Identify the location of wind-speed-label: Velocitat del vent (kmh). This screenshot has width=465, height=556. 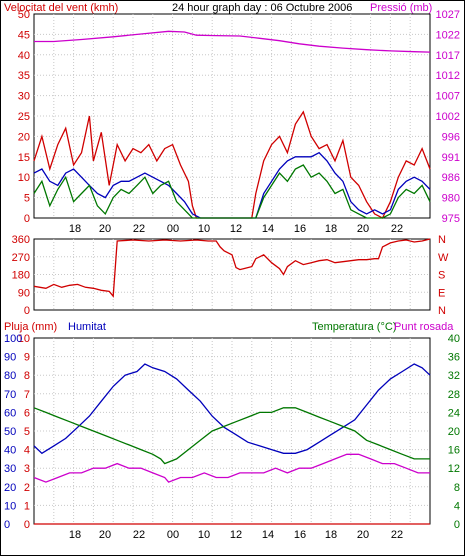
(61, 8).